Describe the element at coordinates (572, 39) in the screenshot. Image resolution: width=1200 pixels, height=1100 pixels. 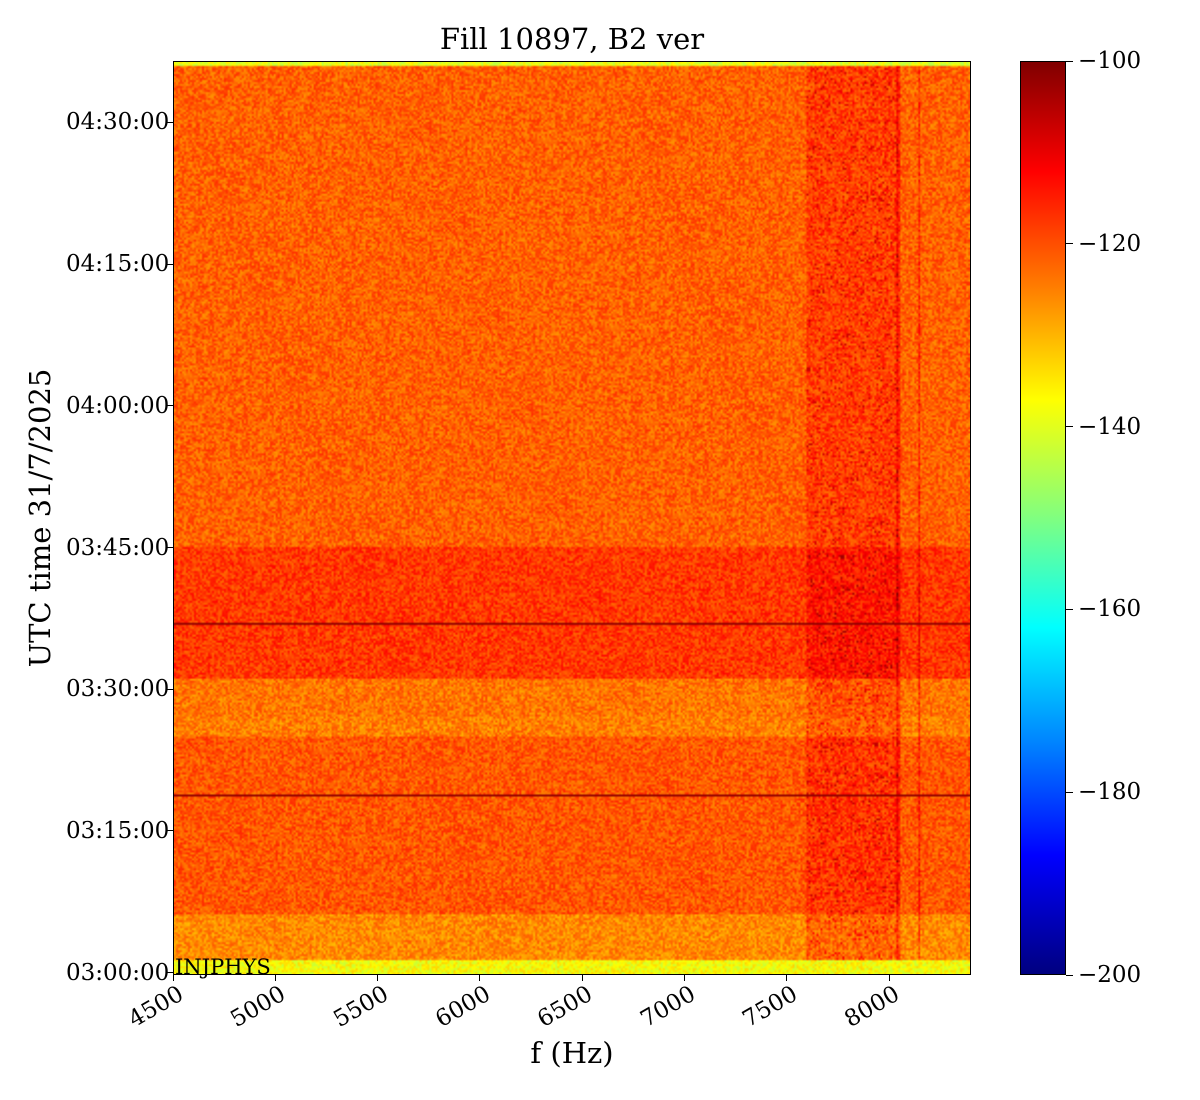
I see `chart-title: Fill 10897, B2 ver` at that location.